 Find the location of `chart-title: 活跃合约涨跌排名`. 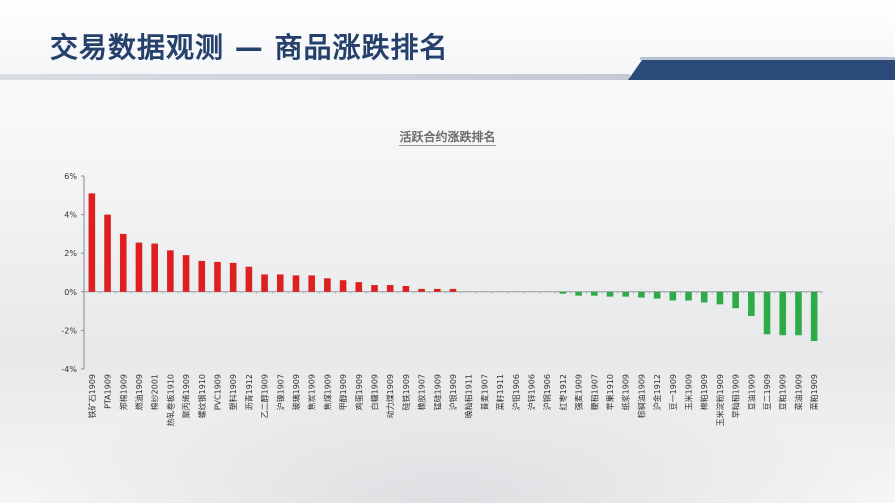

chart-title: 活跃合约涨跌排名 is located at coordinates (447, 137).